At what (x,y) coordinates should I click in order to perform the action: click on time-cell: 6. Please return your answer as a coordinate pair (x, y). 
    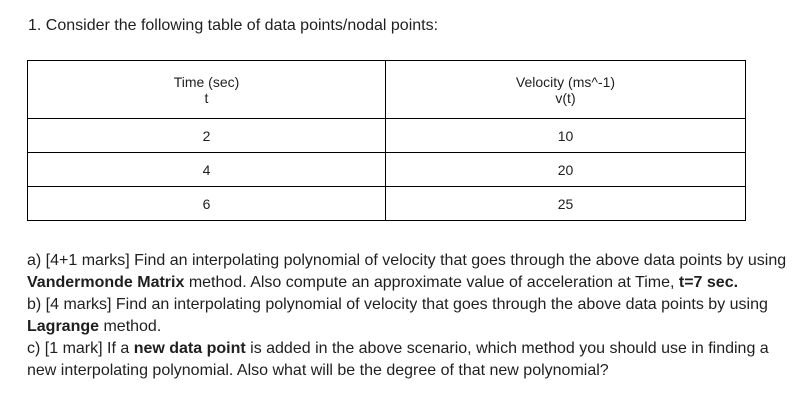
    Looking at the image, I should click on (206, 203).